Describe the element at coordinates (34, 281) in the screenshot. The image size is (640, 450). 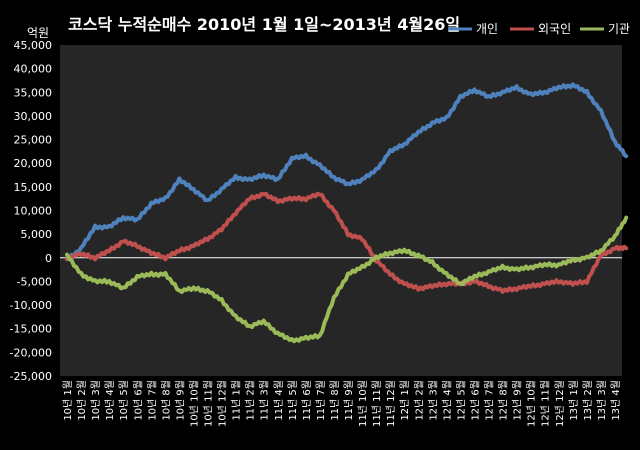
I see `y-tick-label: -5,000` at that location.